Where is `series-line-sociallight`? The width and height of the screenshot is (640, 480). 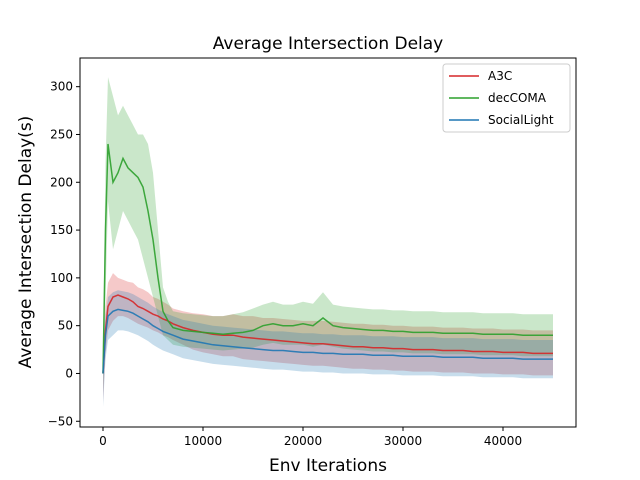
series-line-sociallight is located at coordinates (327, 341).